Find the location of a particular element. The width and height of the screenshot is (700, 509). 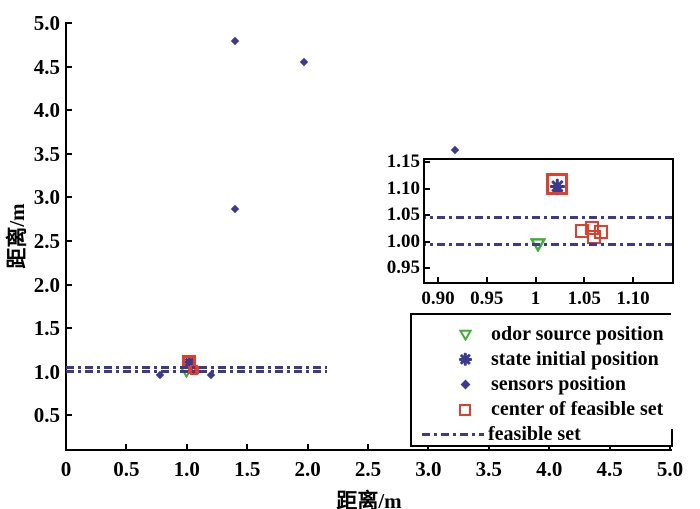

legend-border-stub is located at coordinates (672, 438).